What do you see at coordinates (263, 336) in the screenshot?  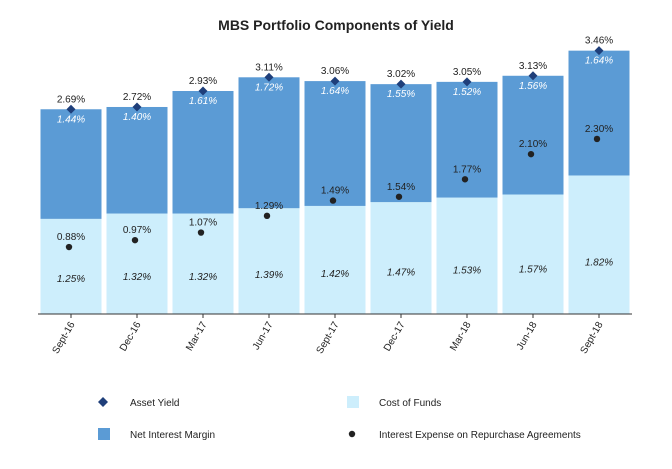 I see `x-tick-label: Jun-17` at bounding box center [263, 336].